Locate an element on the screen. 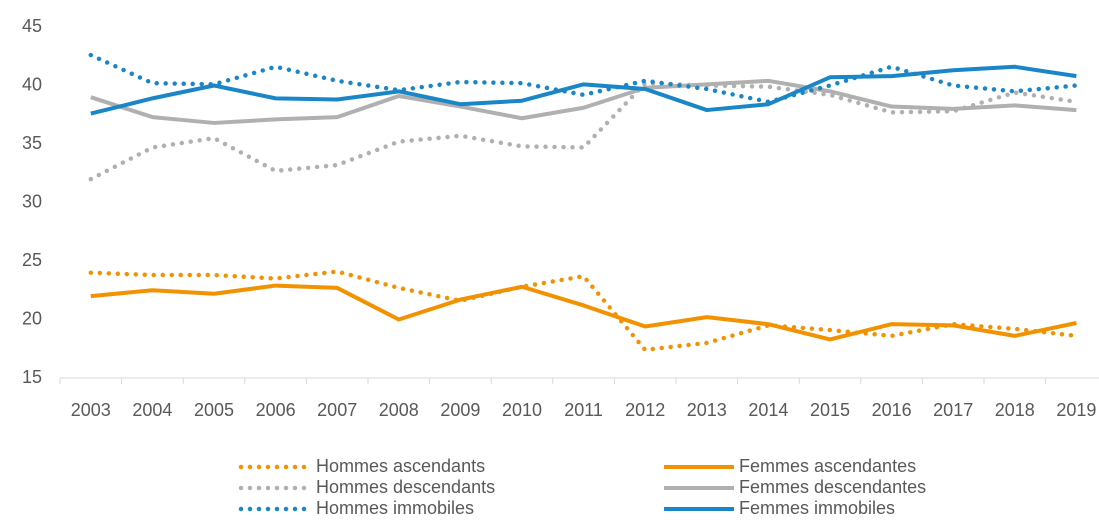  y-tick-label: 15 is located at coordinates (32, 377).